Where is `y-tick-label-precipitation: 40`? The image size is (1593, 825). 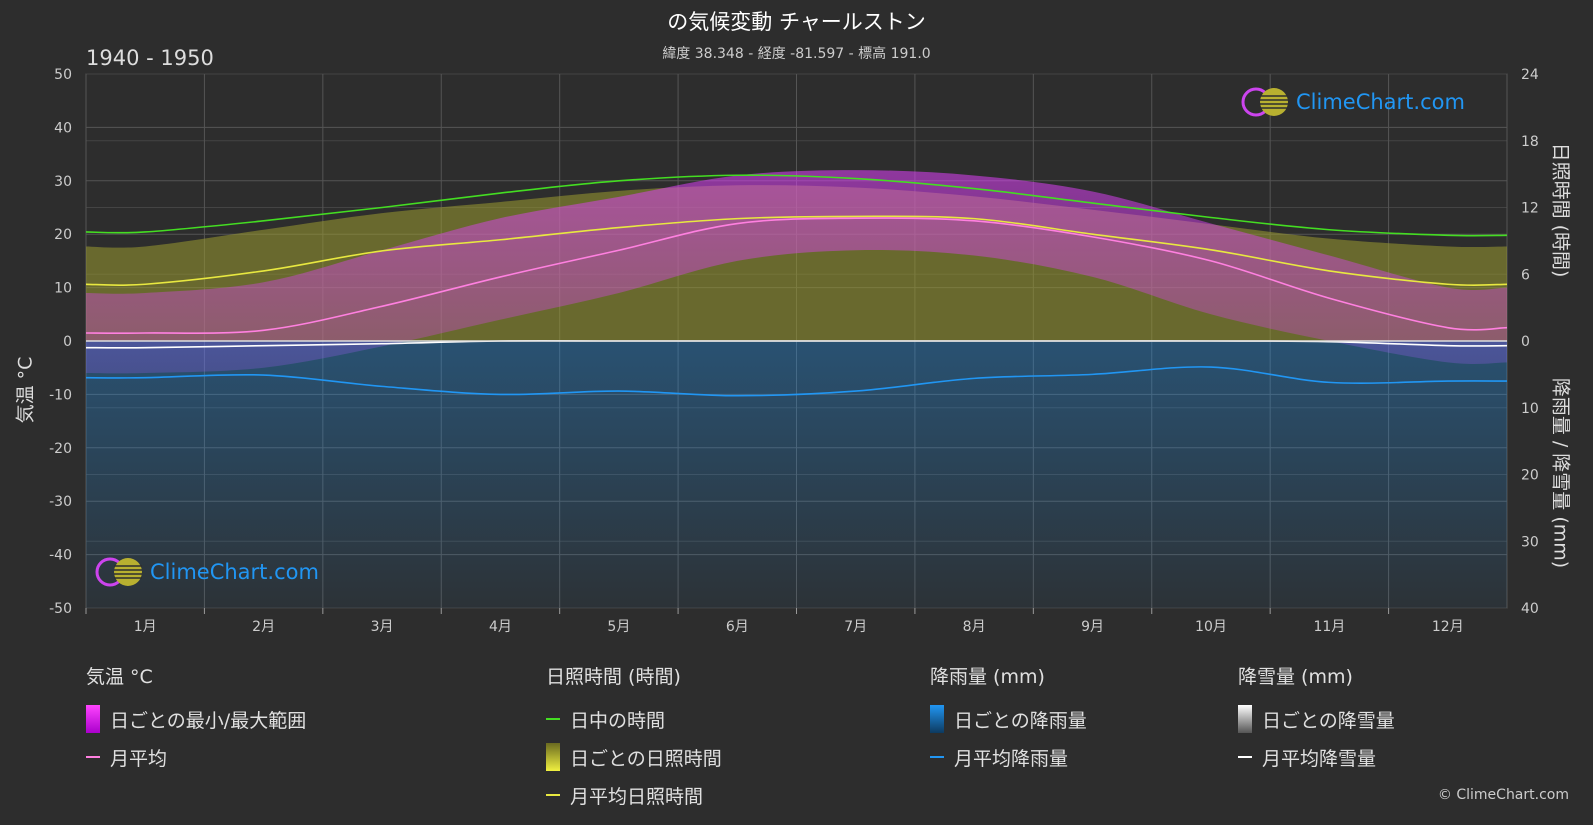
y-tick-label-precipitation: 40 is located at coordinates (1530, 609).